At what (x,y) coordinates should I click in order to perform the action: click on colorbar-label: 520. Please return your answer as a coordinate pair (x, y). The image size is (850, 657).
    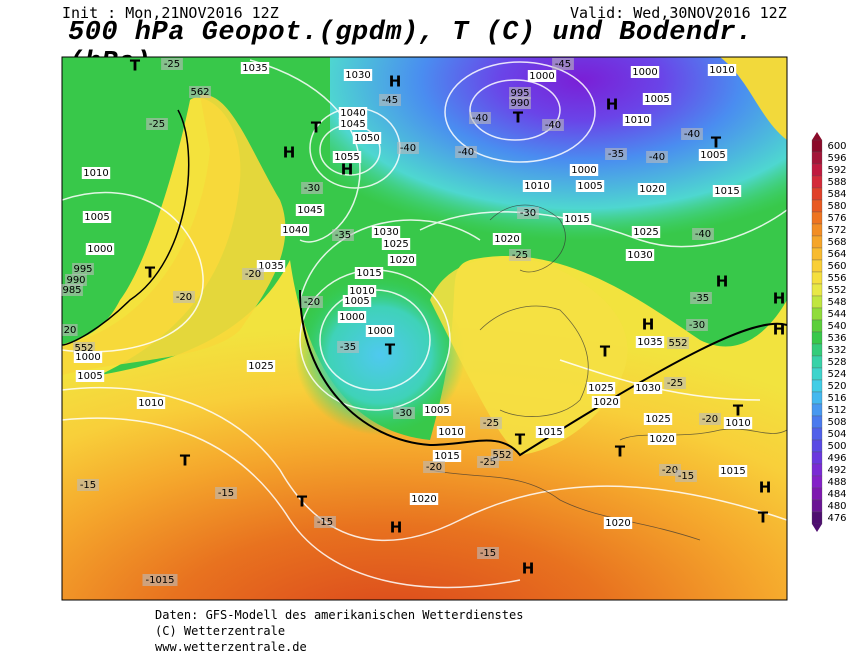
    Looking at the image, I should click on (836, 386).